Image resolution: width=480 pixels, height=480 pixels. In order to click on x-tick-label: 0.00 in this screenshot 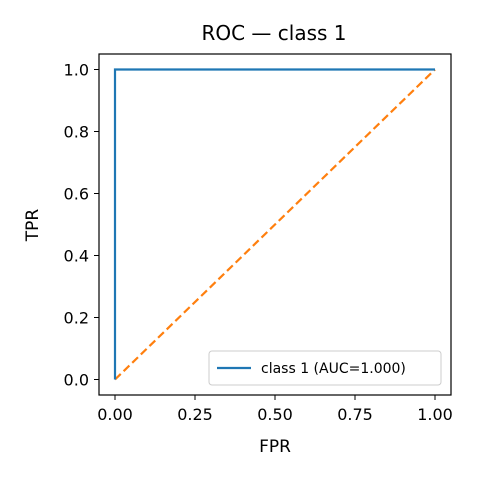, I will do `click(115, 414)`.